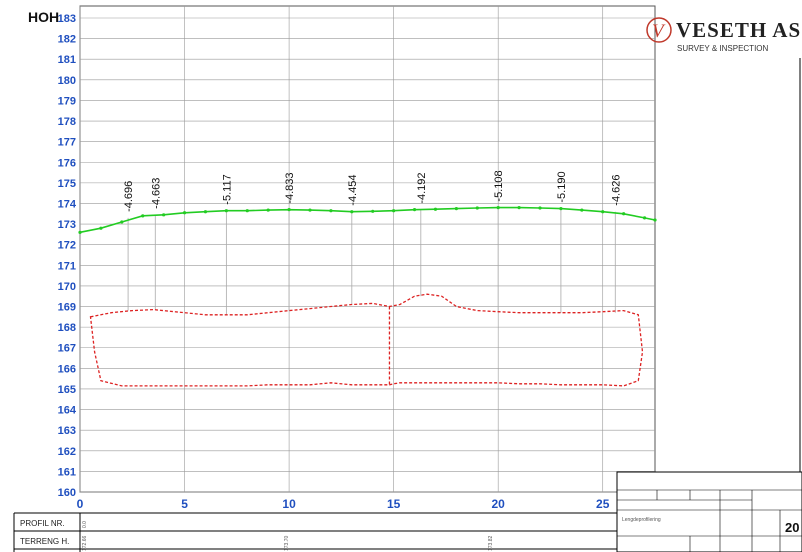  What do you see at coordinates (67, 246) in the screenshot?
I see `y-tick-label: 172` at bounding box center [67, 246].